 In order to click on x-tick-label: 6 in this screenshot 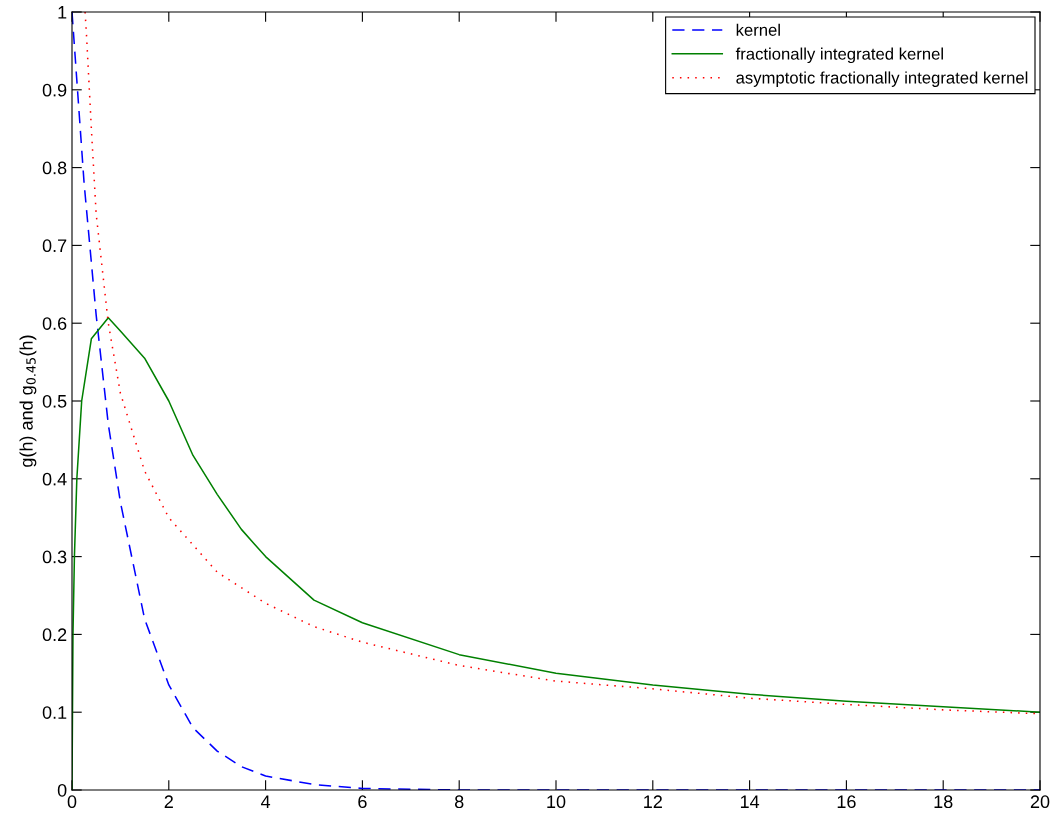, I will do `click(362, 802)`.